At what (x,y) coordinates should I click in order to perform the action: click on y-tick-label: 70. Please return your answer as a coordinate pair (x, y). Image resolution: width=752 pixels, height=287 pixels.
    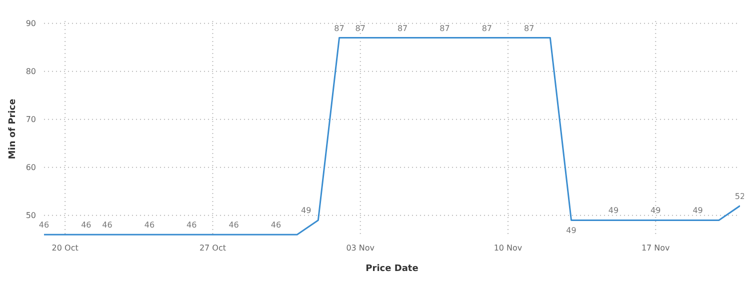
    Looking at the image, I should click on (31, 119).